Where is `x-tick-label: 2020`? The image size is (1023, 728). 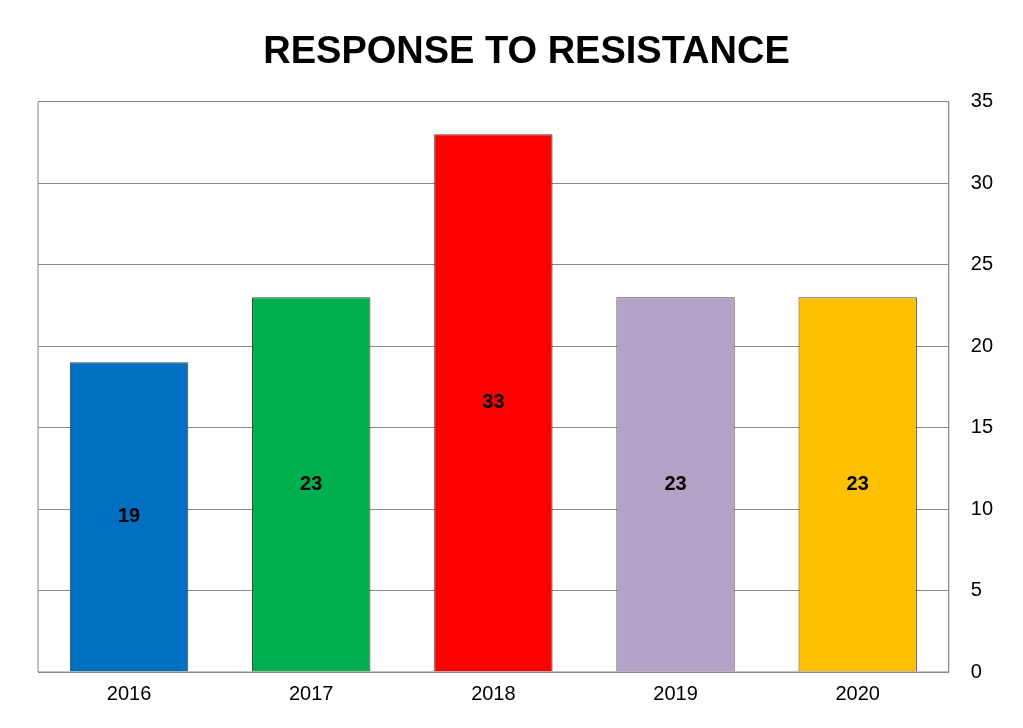 x-tick-label: 2020 is located at coordinates (857, 692).